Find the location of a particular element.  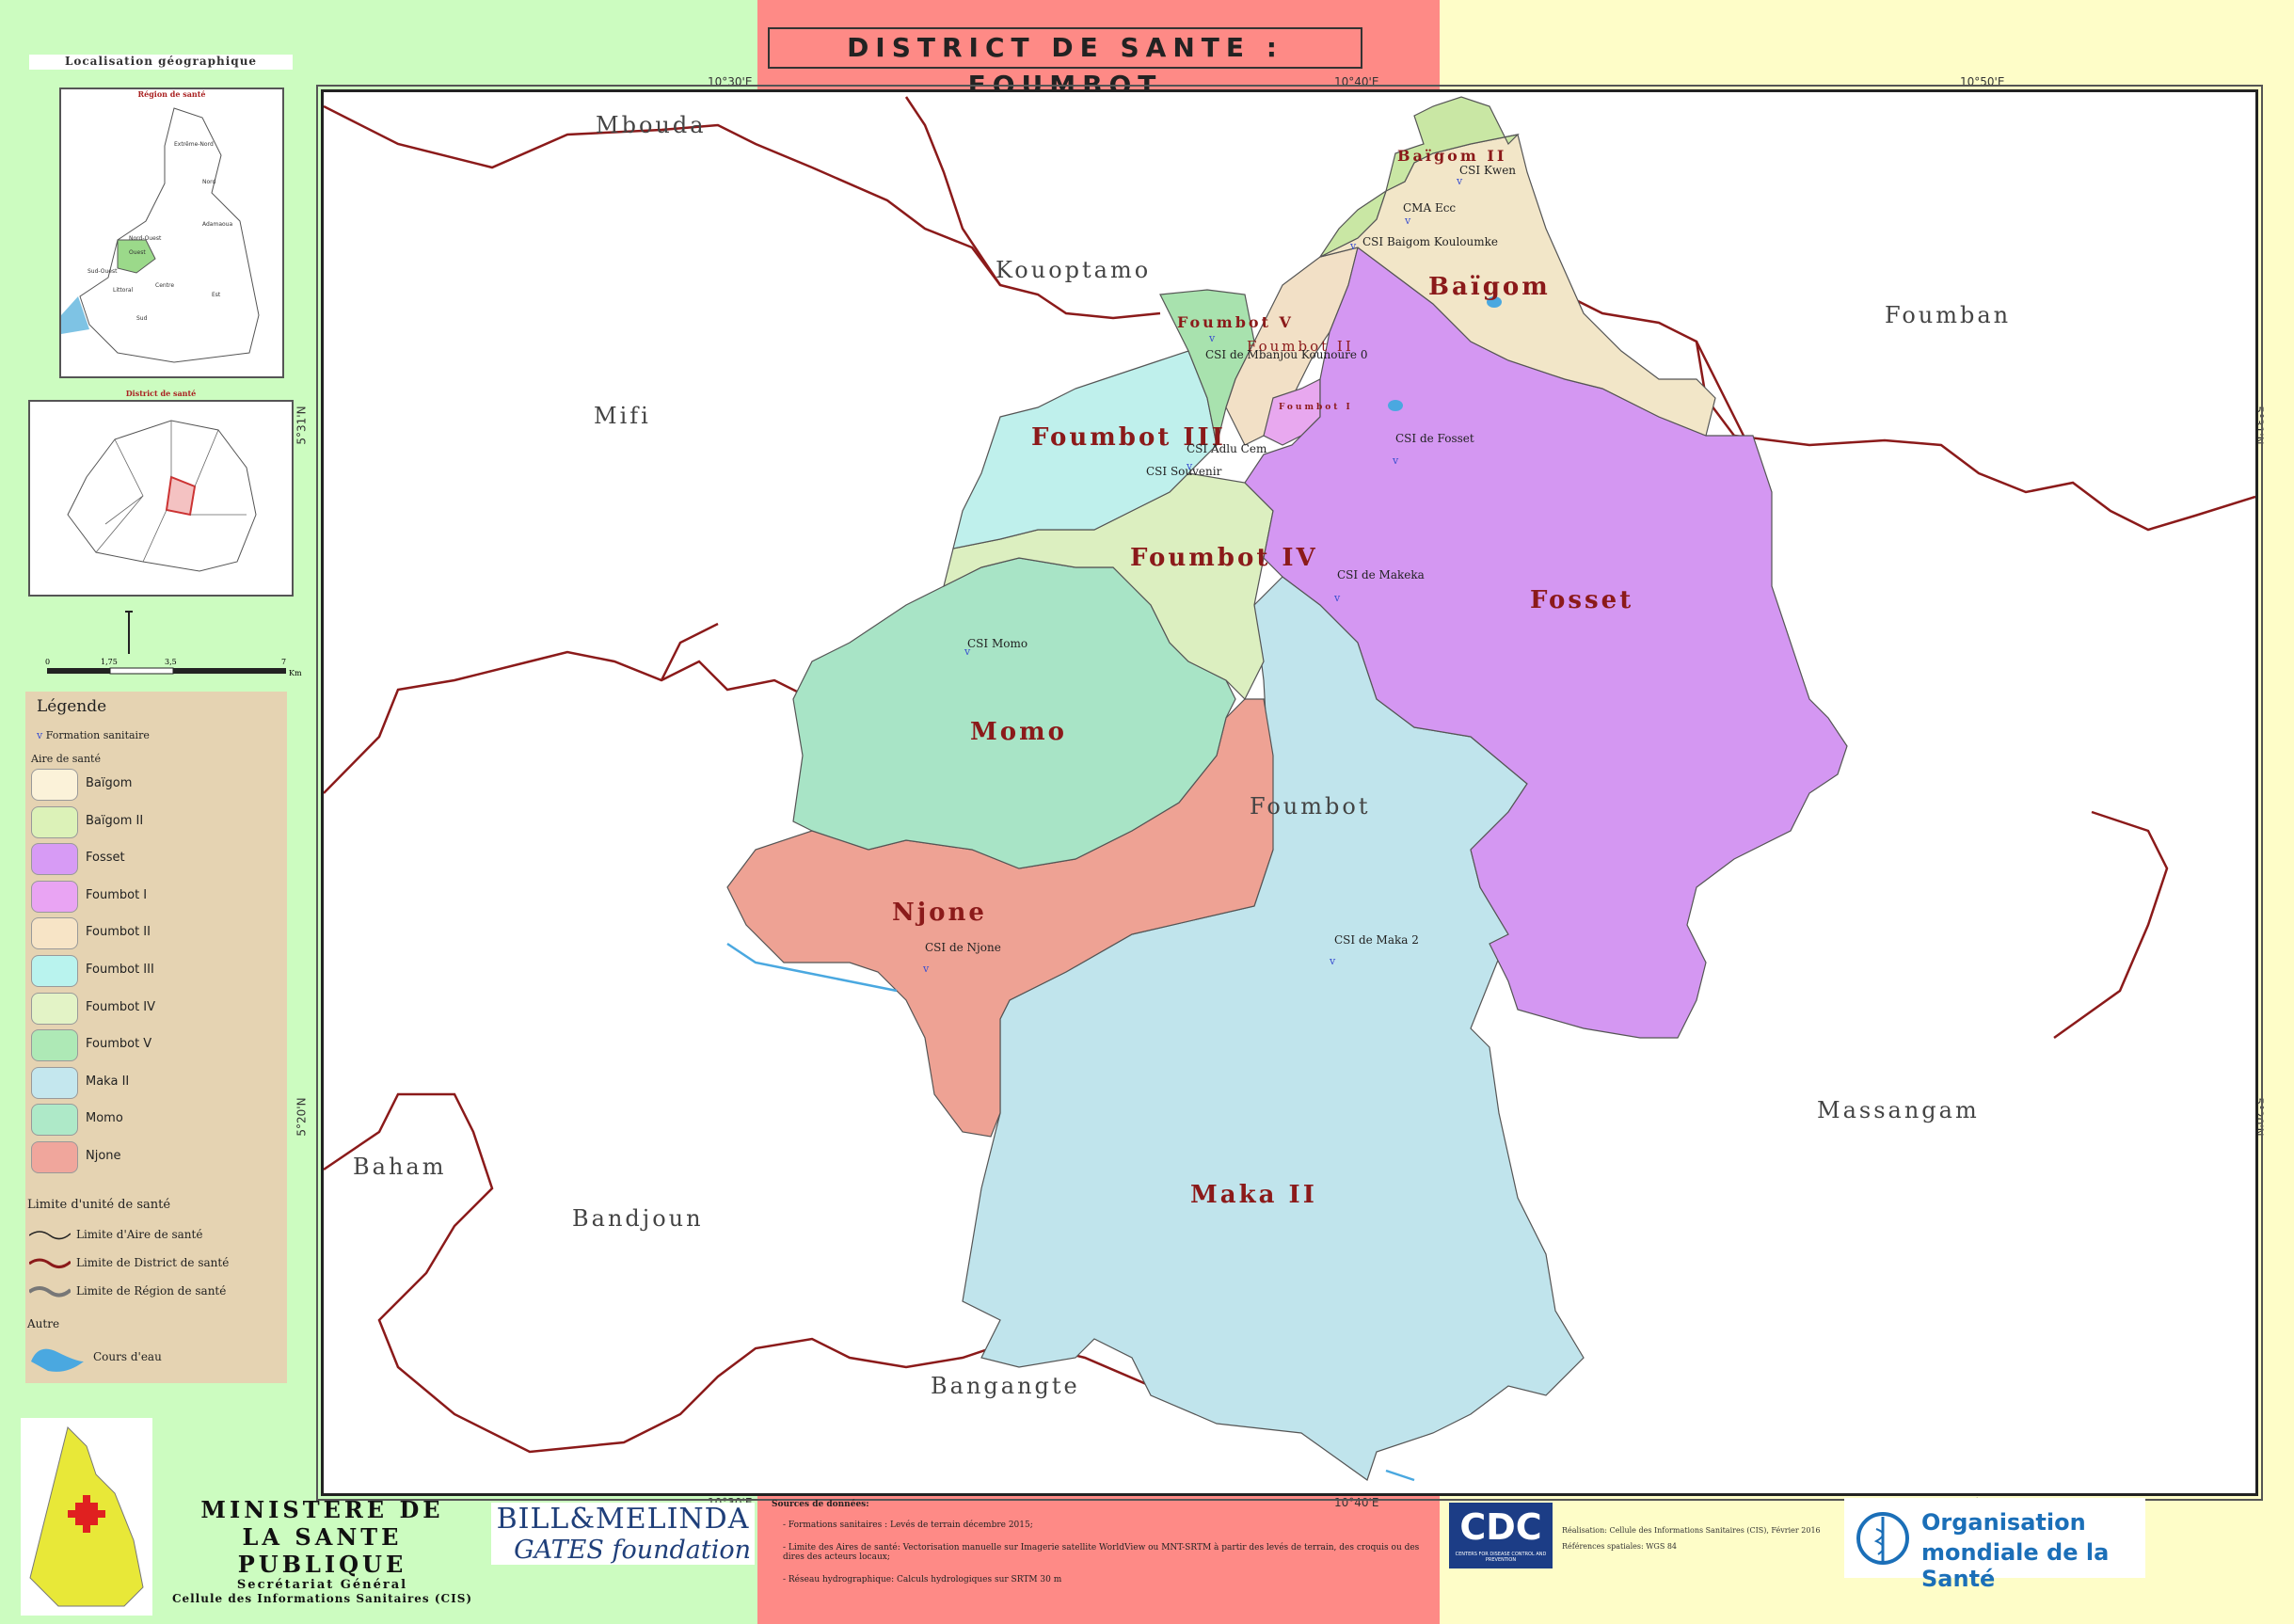

legend-swatch-label: Foumbot V is located at coordinates (119, 1044).